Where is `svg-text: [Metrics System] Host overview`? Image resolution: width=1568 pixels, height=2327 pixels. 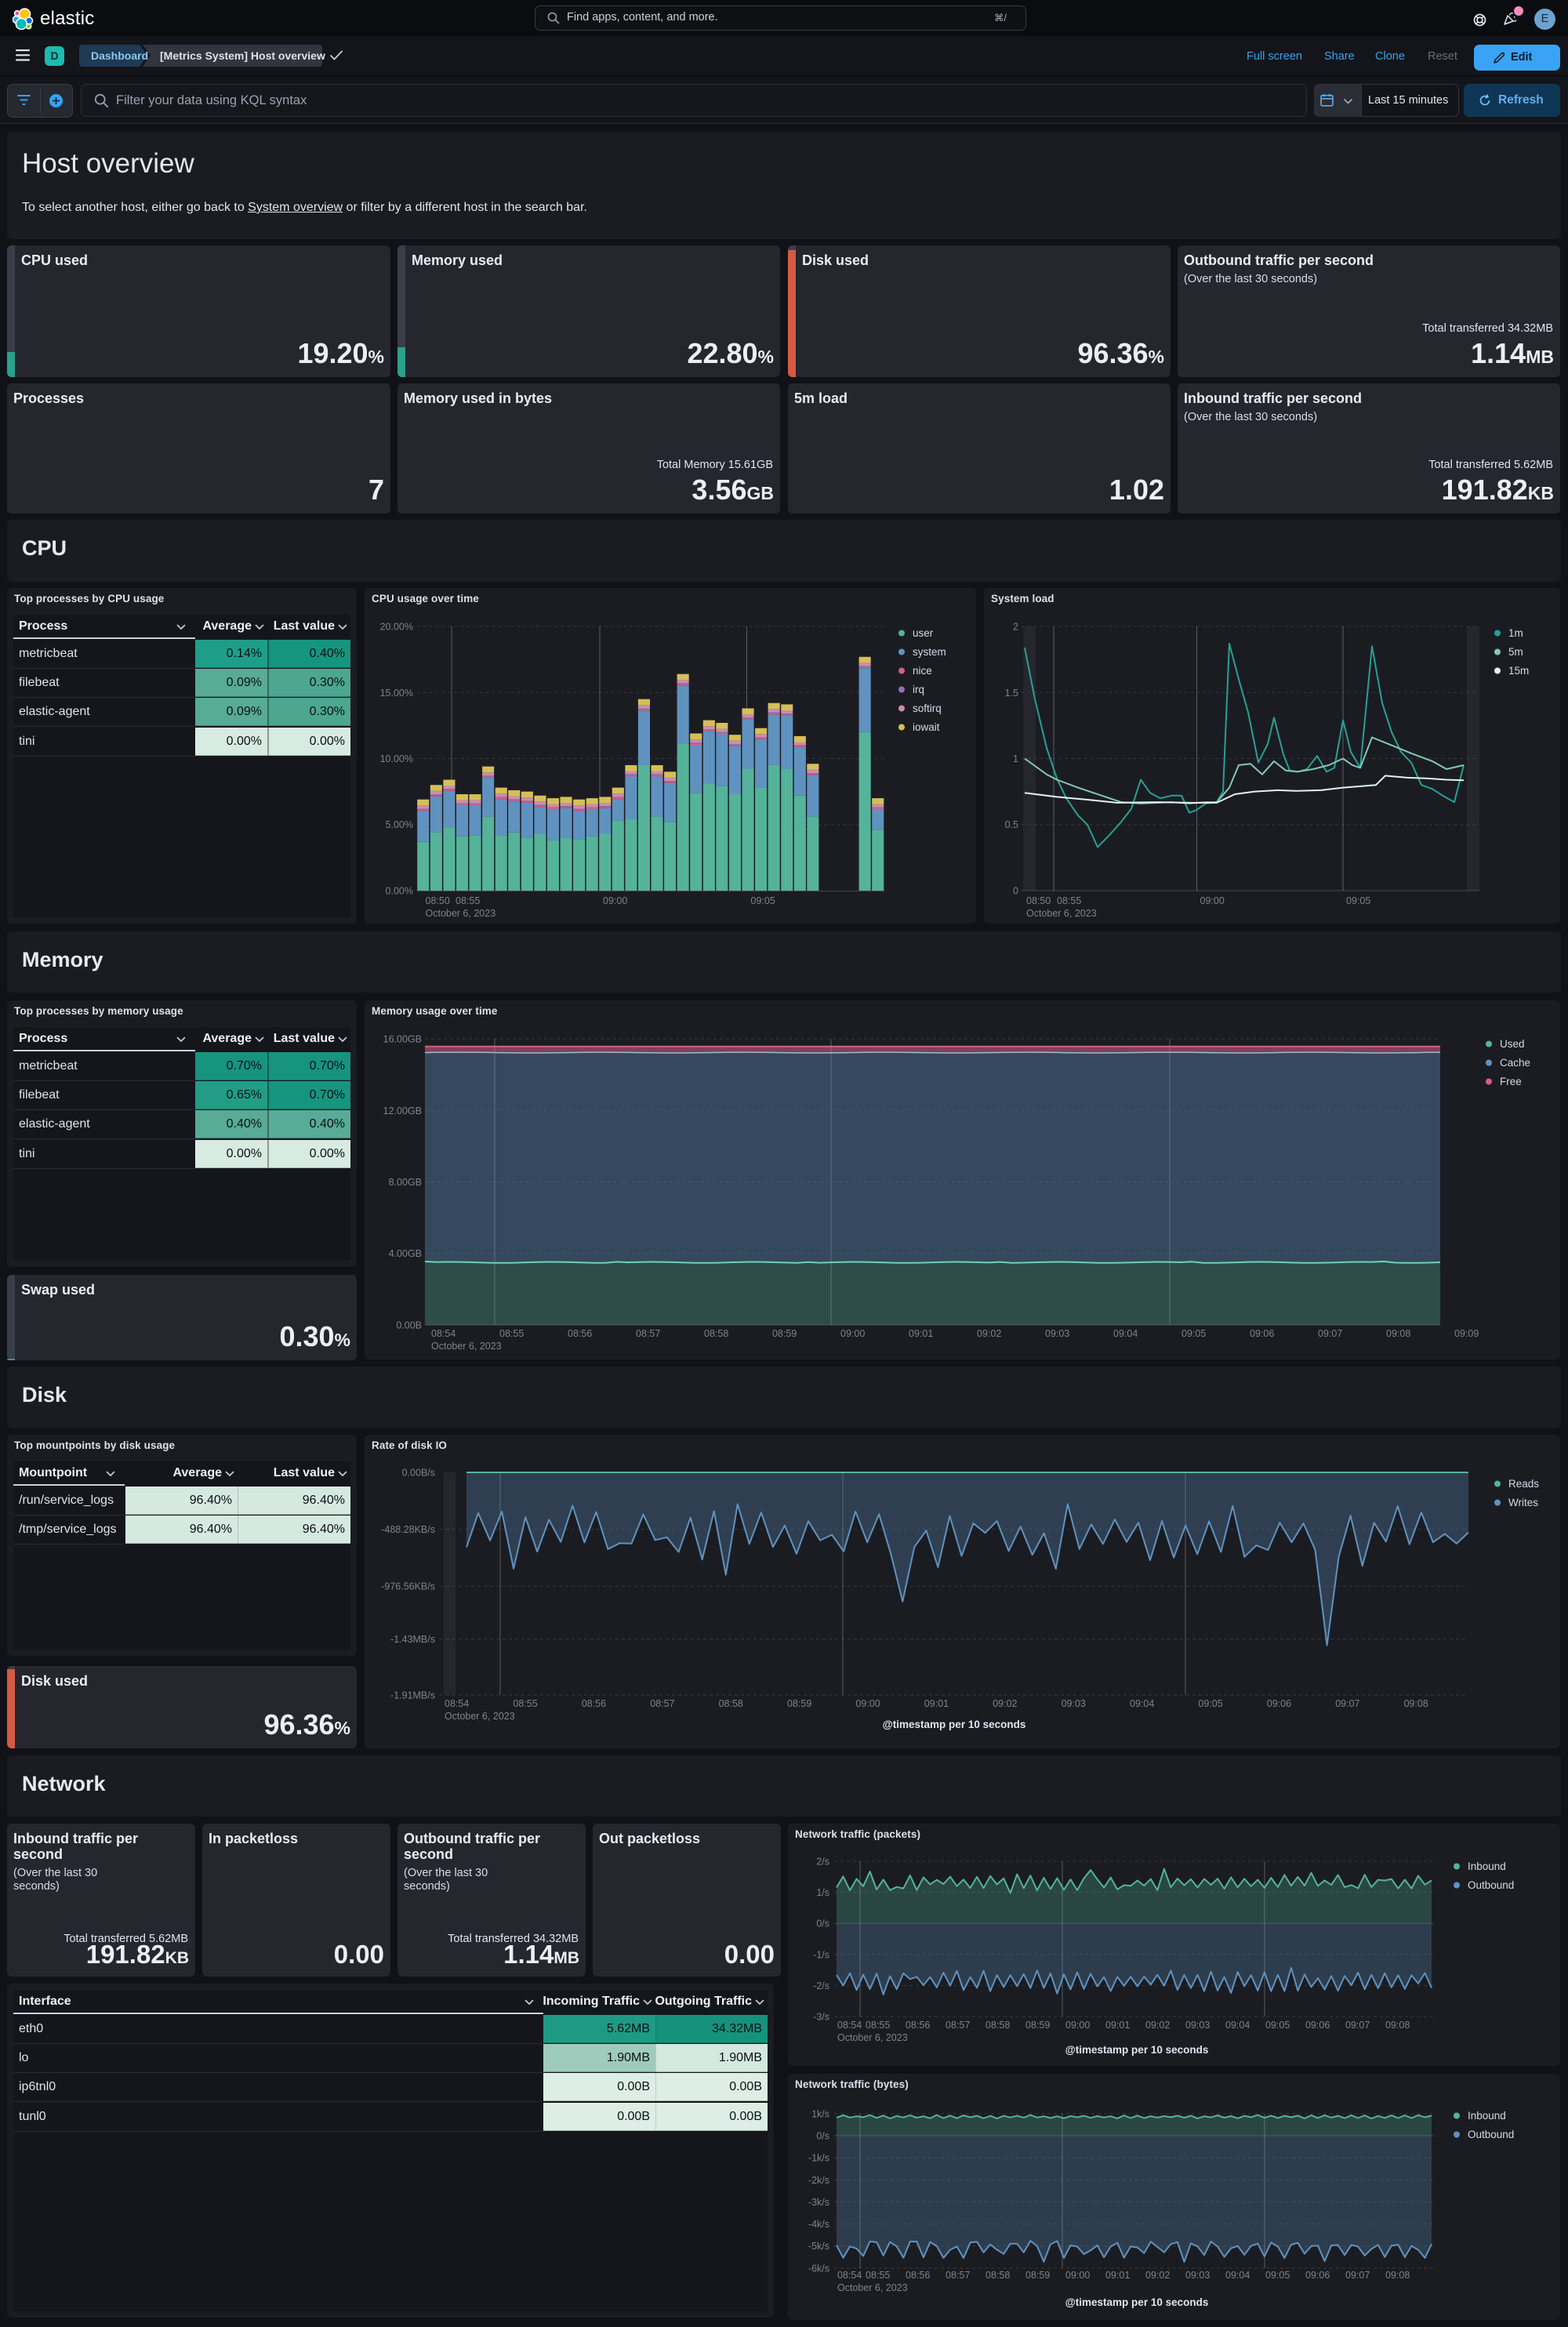
svg-text: [Metrics System] Host overview is located at coordinates (242, 55).